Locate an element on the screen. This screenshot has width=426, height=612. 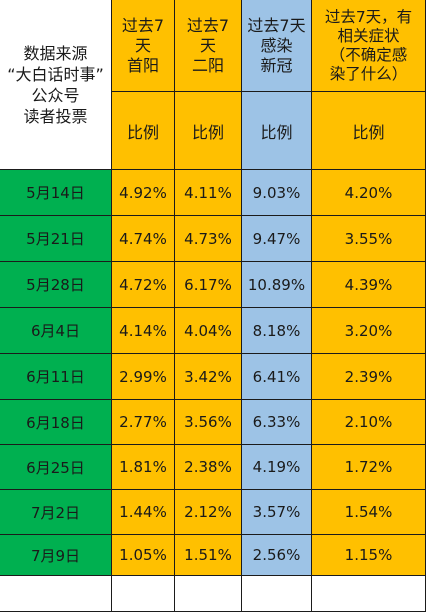
row-date: 6月18日 is located at coordinates (56, 422).